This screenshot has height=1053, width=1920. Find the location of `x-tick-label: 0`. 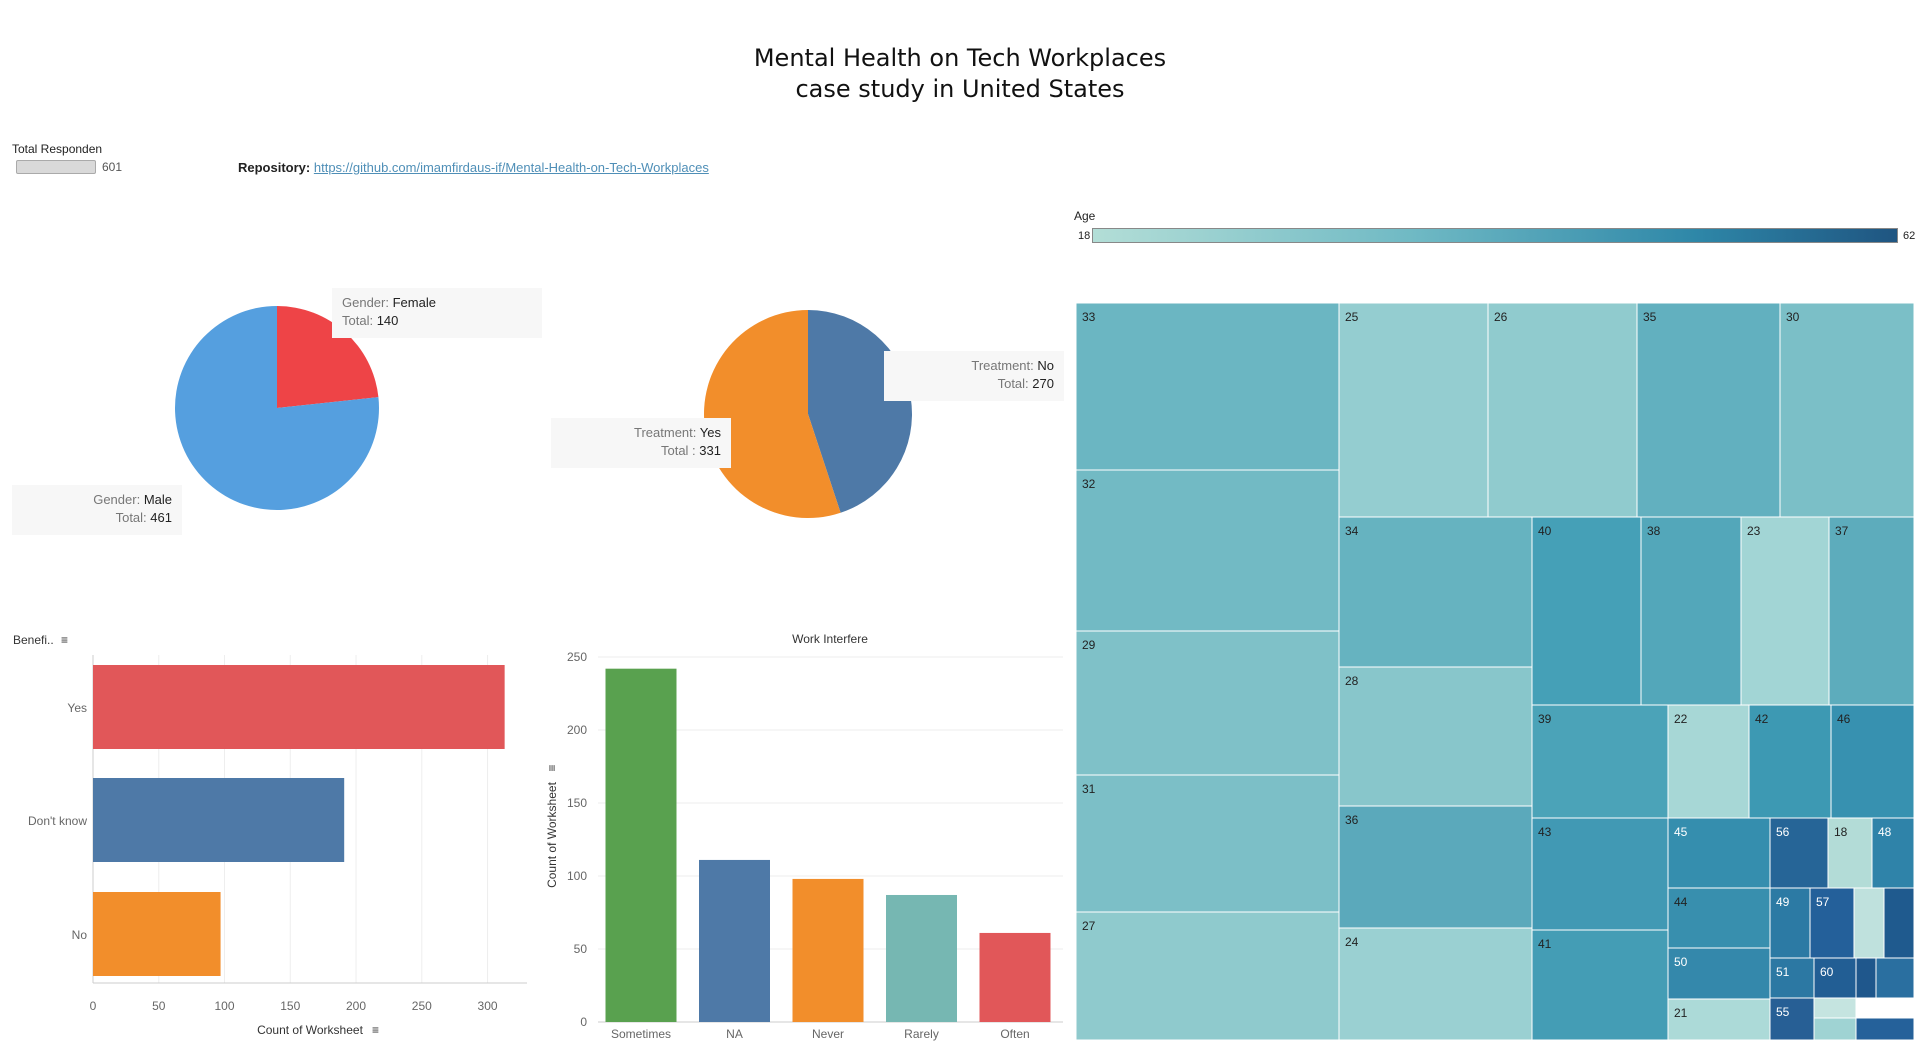

x-tick-label: 0 is located at coordinates (93, 1006).